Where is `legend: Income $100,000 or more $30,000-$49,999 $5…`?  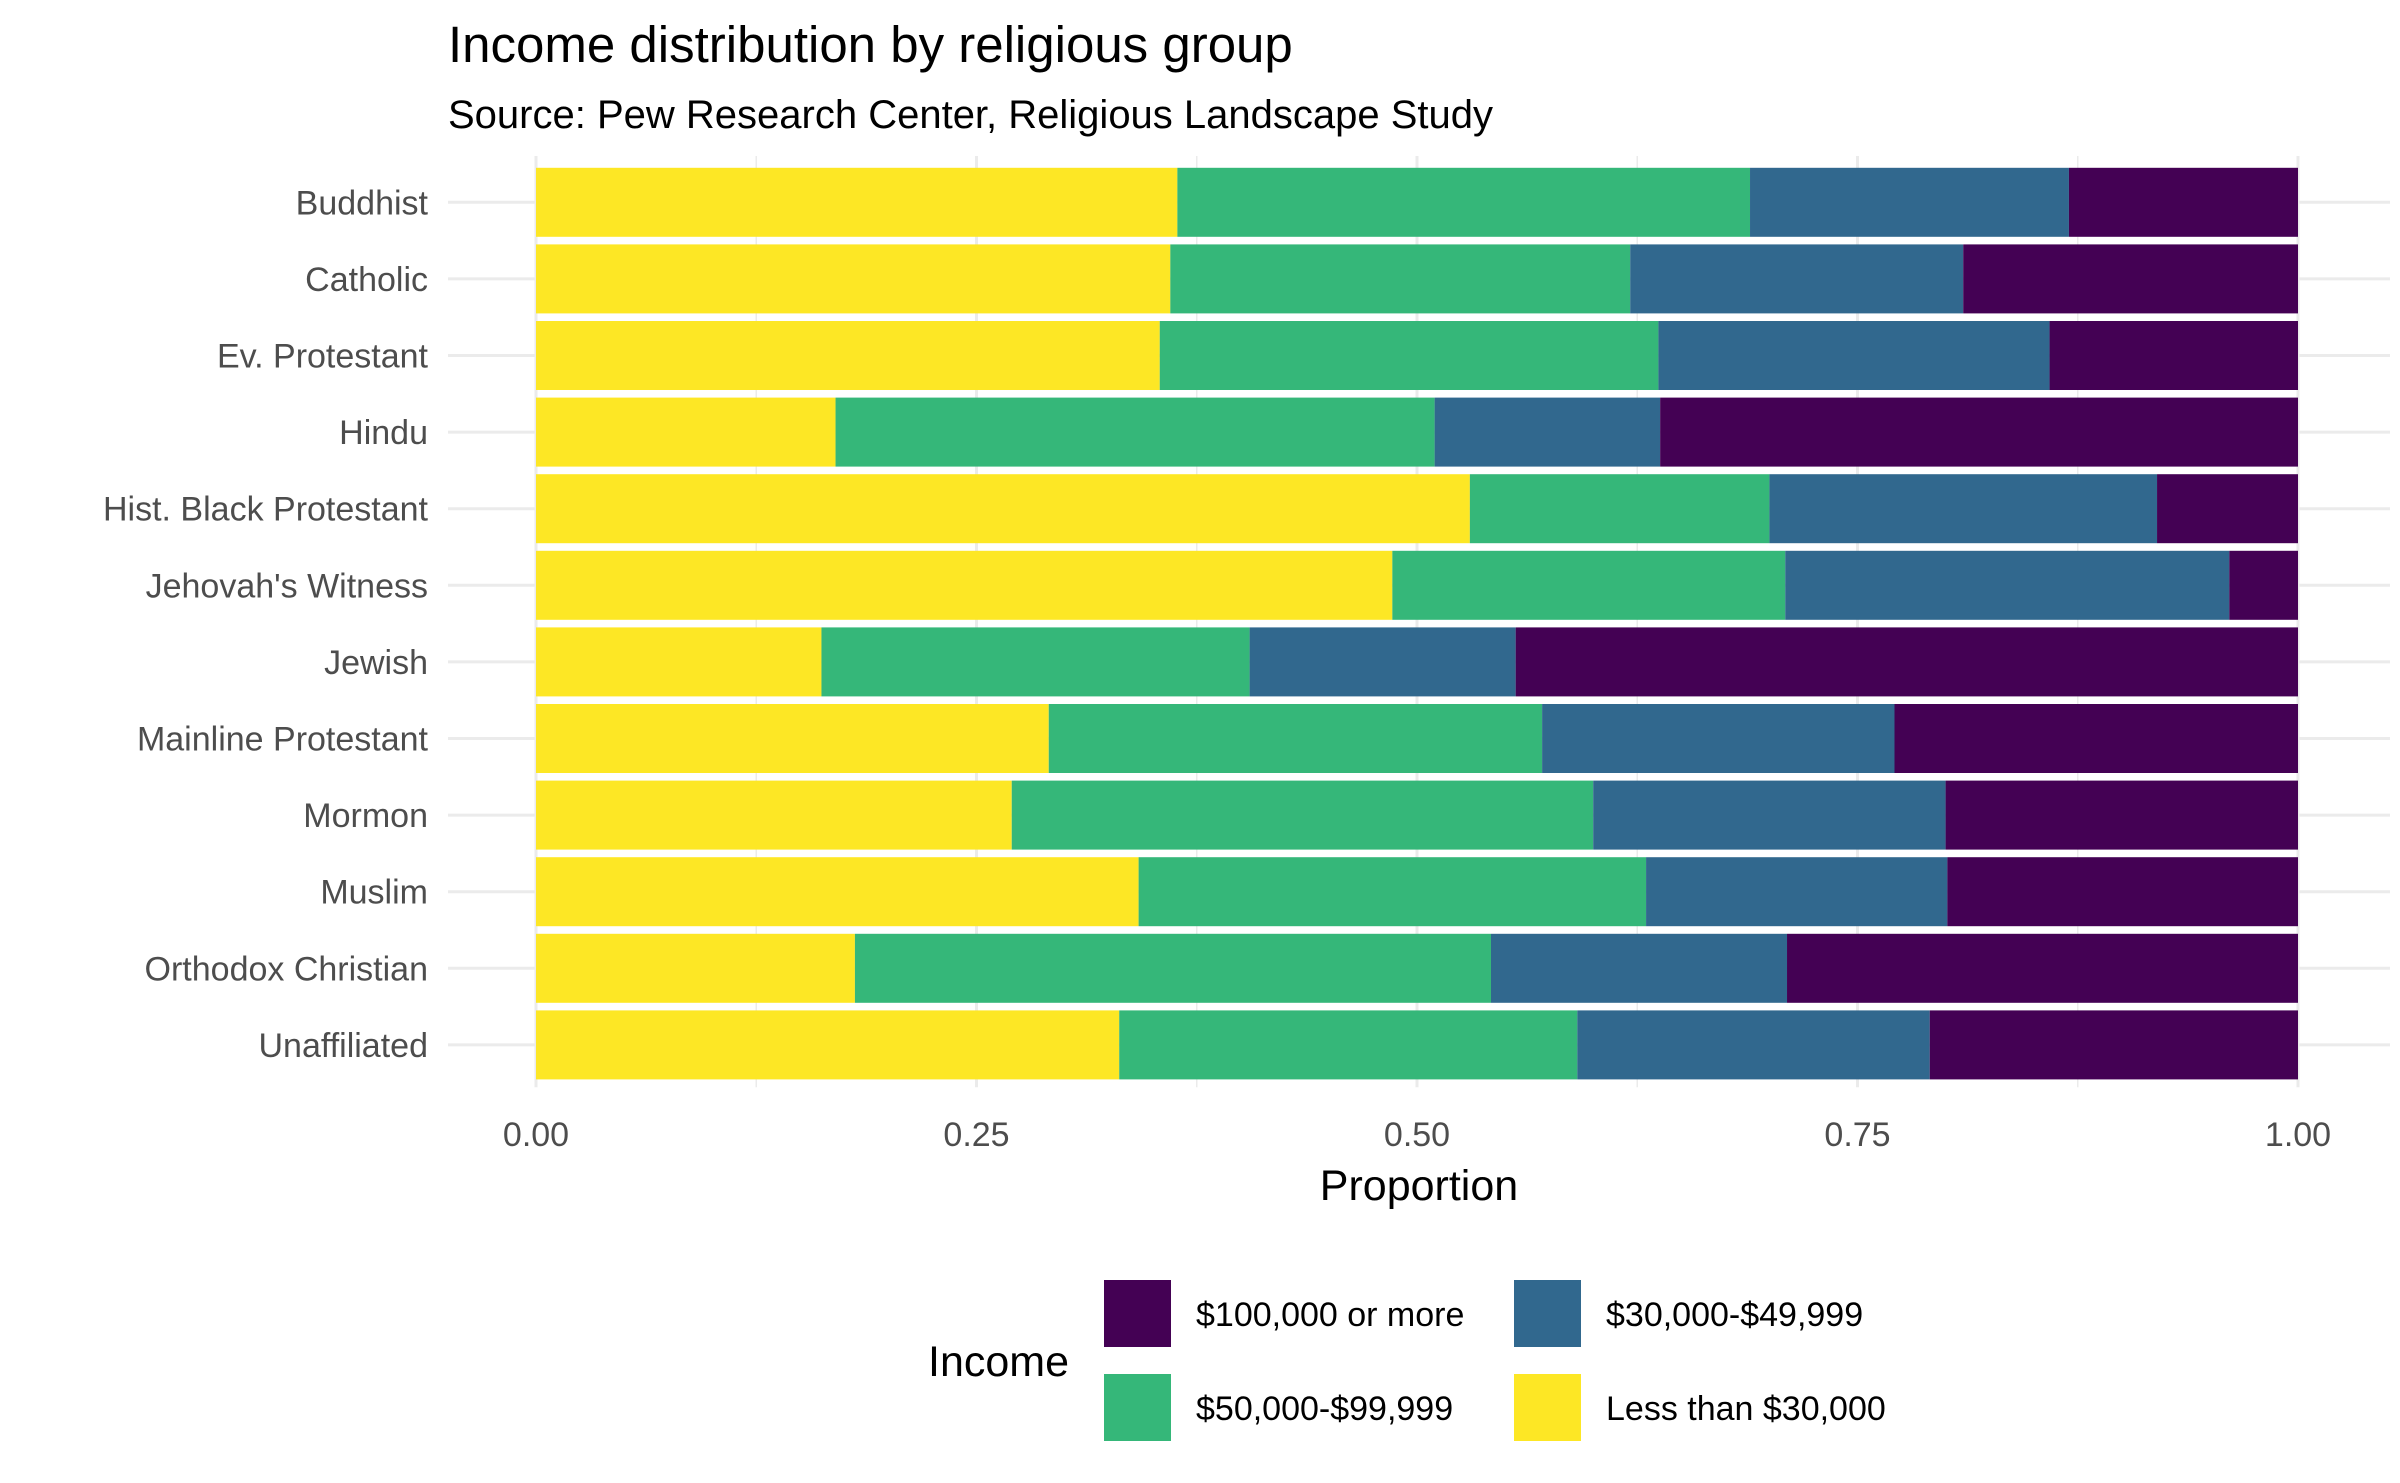 legend: Income $100,000 or more $30,000-$49,999 $5… is located at coordinates (1407, 1360).